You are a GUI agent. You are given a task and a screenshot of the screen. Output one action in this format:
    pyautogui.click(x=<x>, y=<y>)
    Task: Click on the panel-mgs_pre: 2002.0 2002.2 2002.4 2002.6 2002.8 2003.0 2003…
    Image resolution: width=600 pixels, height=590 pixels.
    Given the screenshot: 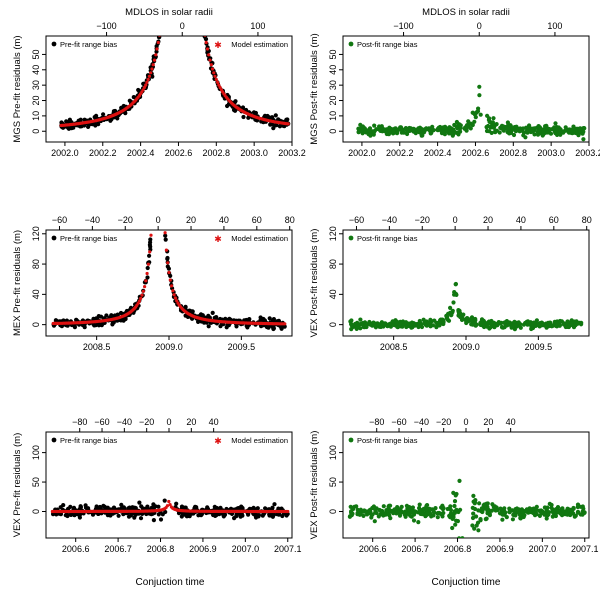 What is the action you would take?
    pyautogui.click(x=159, y=82)
    